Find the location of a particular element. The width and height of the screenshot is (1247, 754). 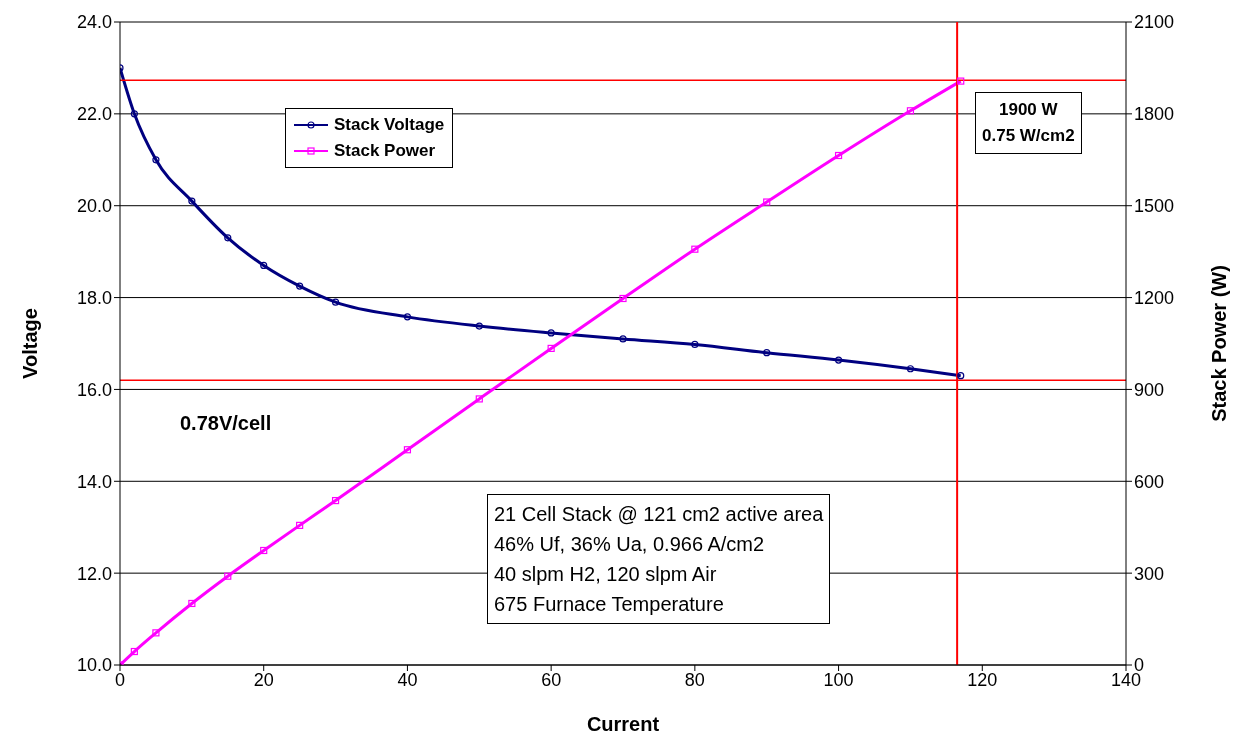

y2-tick-label: 1800 is located at coordinates (1154, 114).